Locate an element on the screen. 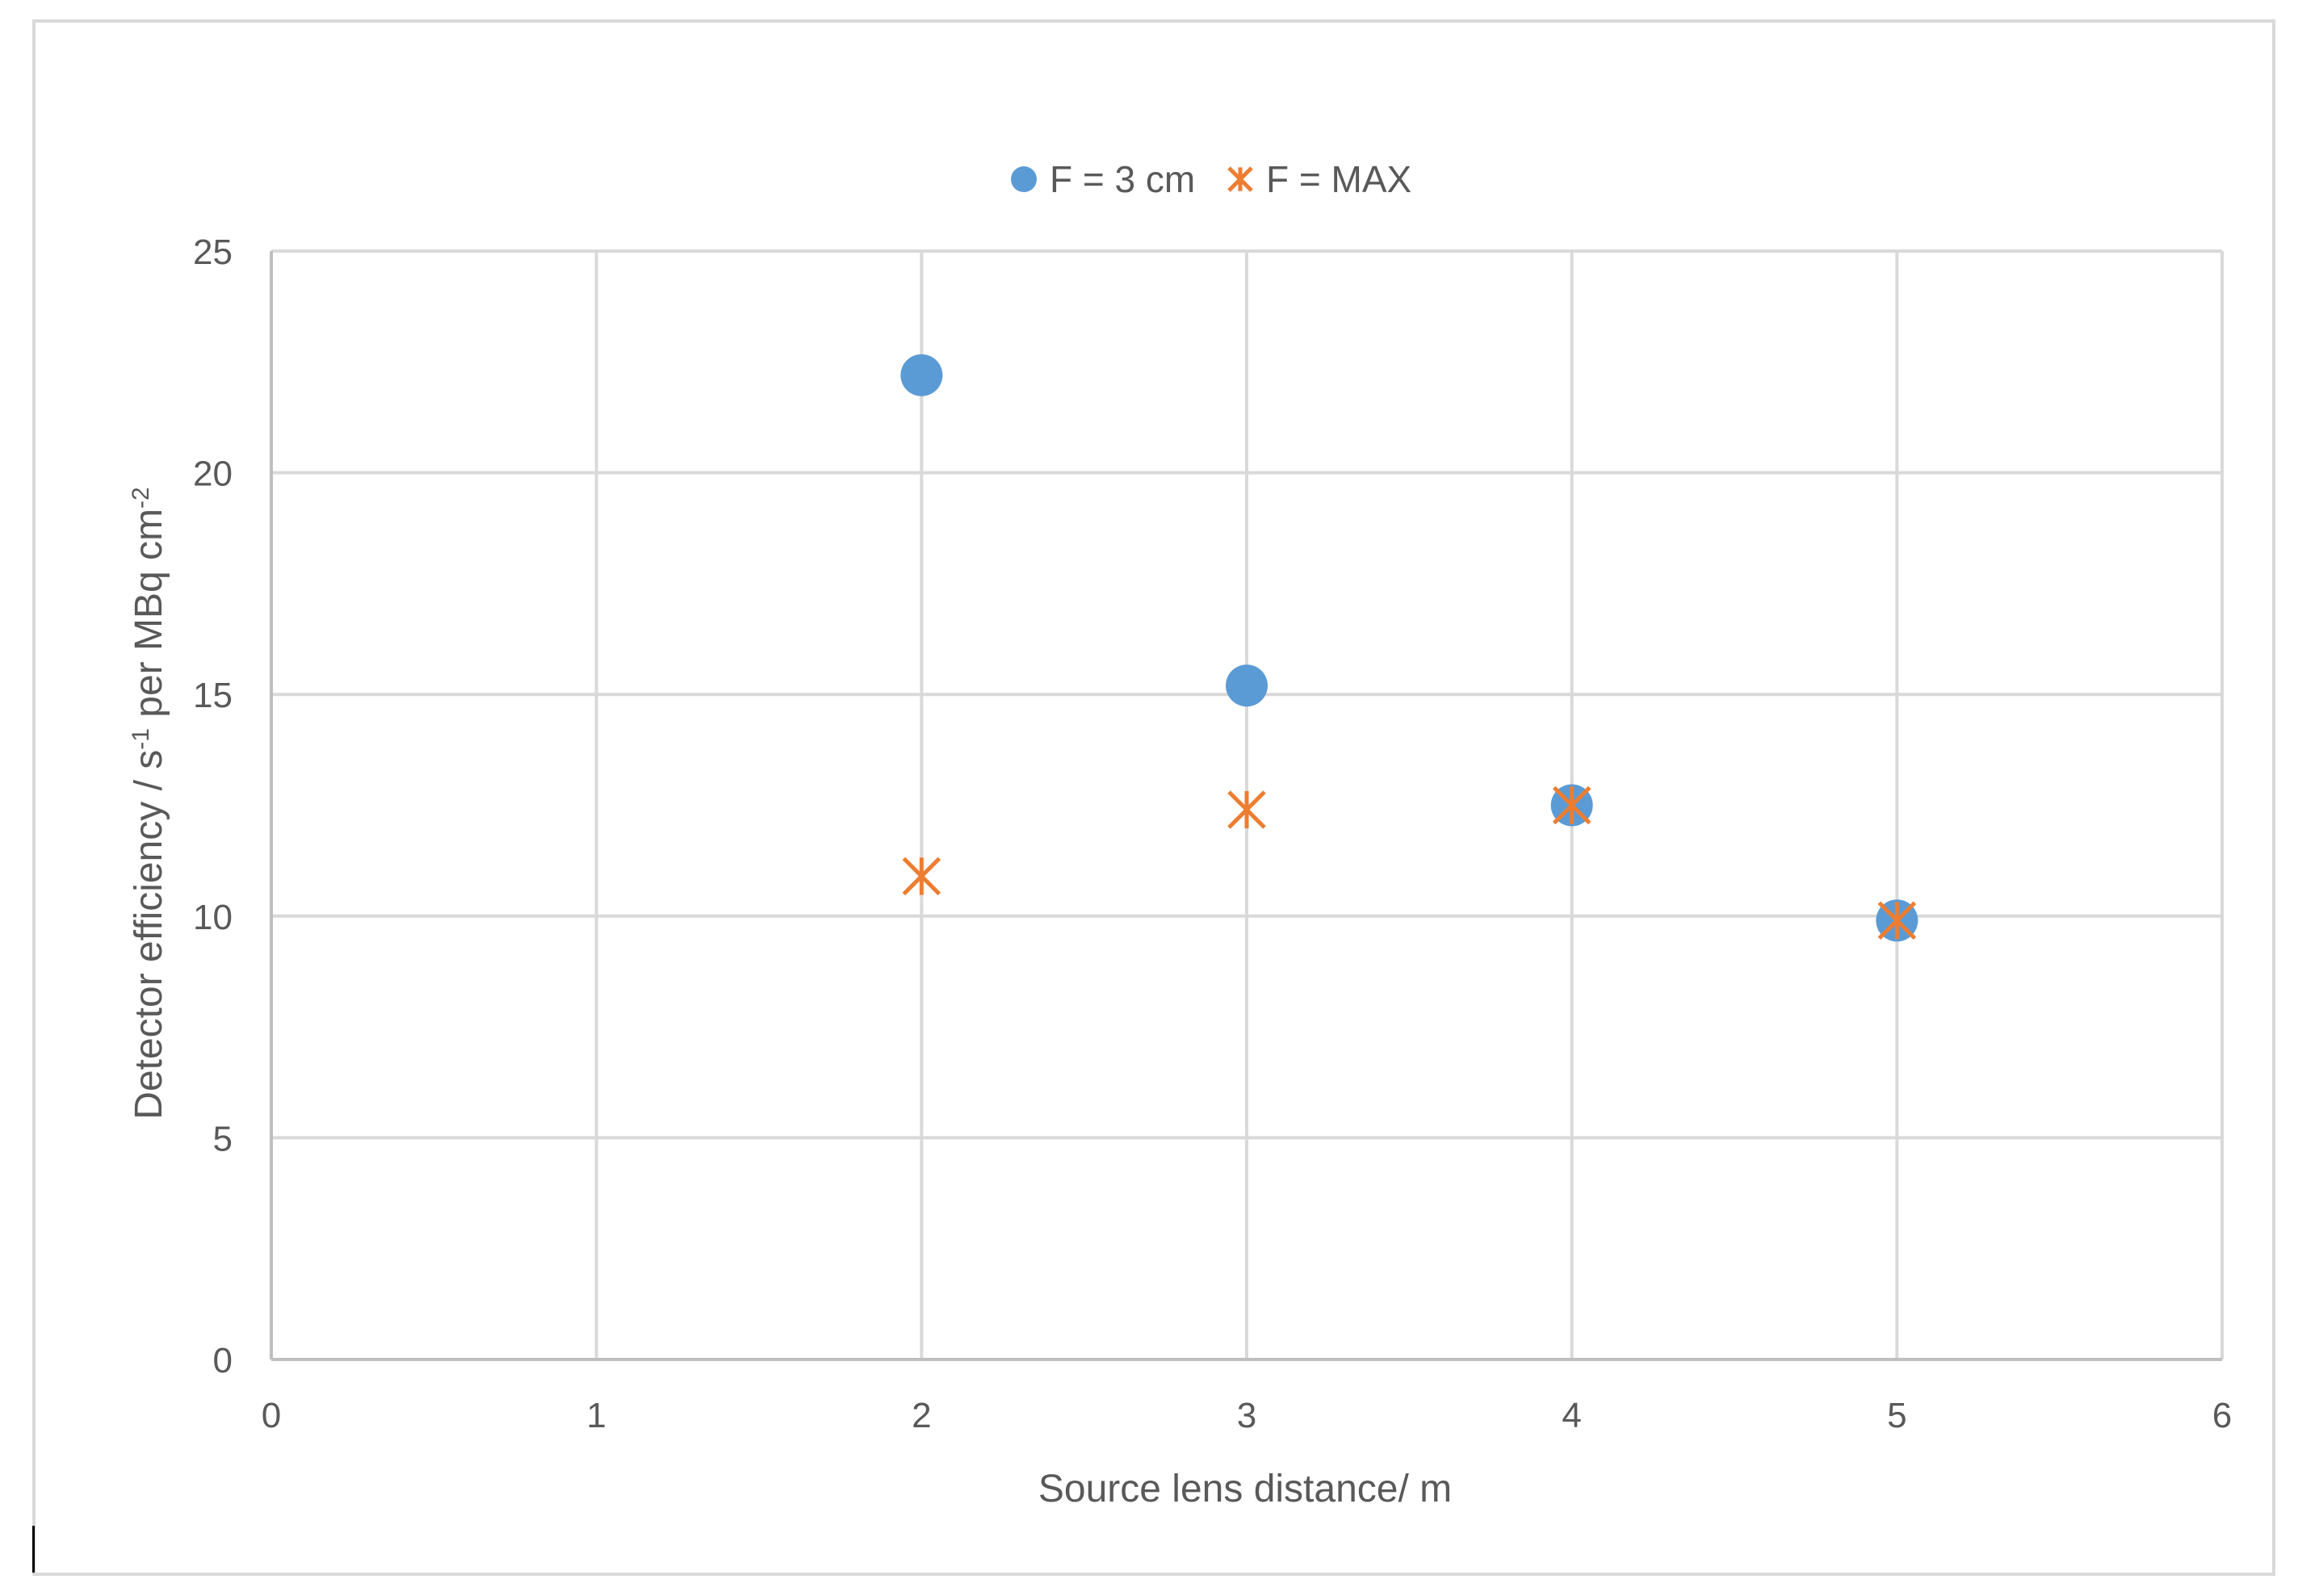 The height and width of the screenshot is (1596, 2298). y-axis-title: Detector efficiency / s-1 per MBq cm-2 is located at coordinates (149, 803).